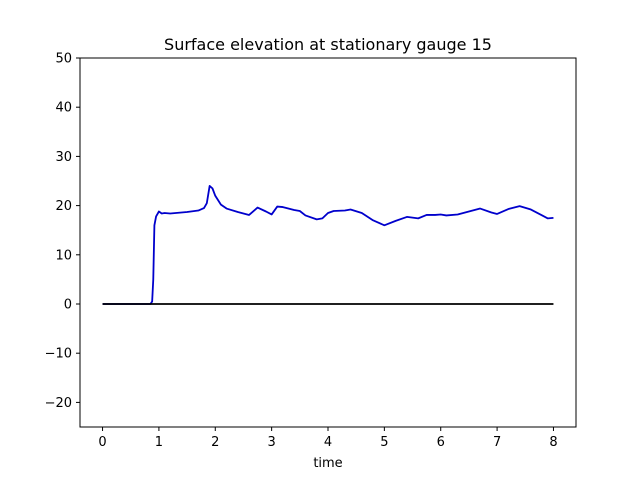 This screenshot has width=640, height=480. Describe the element at coordinates (215, 442) in the screenshot. I see `x-tick-label: 2` at that location.